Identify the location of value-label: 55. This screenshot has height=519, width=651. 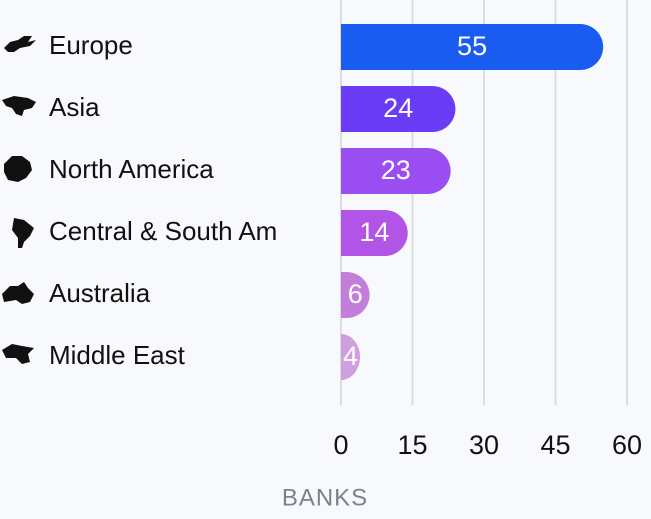
(472, 46).